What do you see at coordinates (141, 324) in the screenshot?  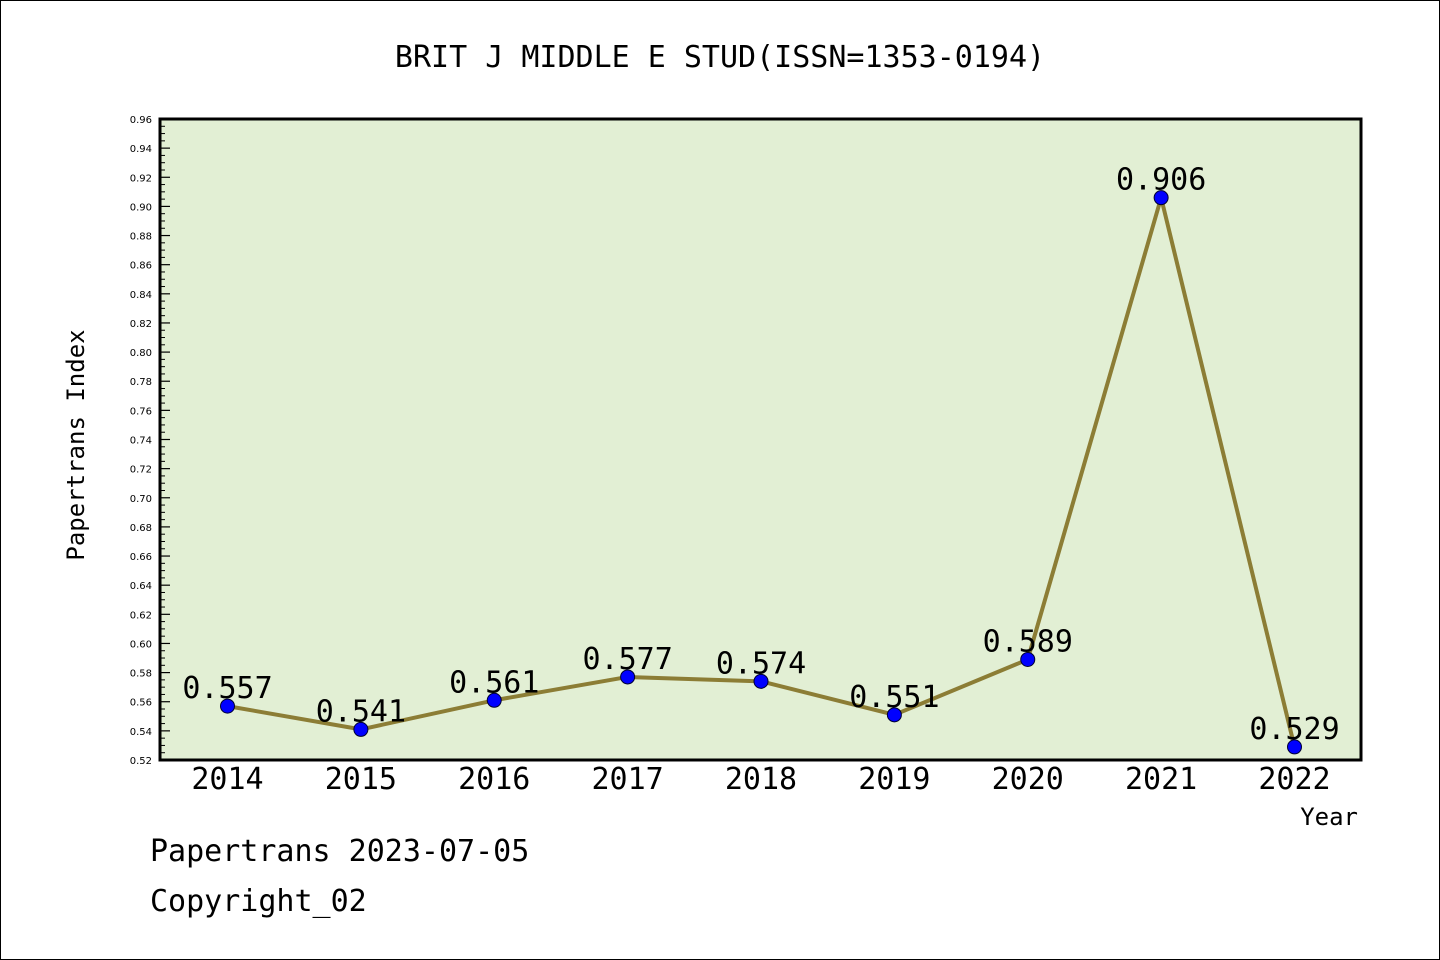 I see `y-tick-label: 0.82` at bounding box center [141, 324].